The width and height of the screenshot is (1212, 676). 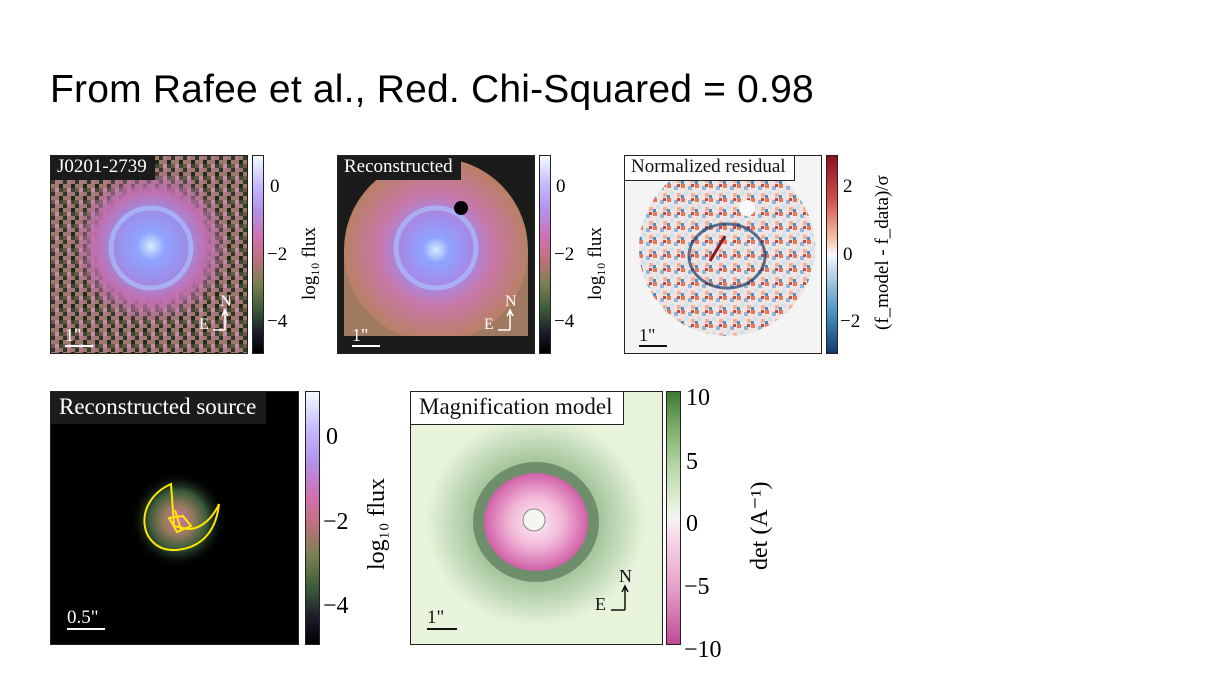 I want to click on reconstructed-image, so click(x=436, y=255).